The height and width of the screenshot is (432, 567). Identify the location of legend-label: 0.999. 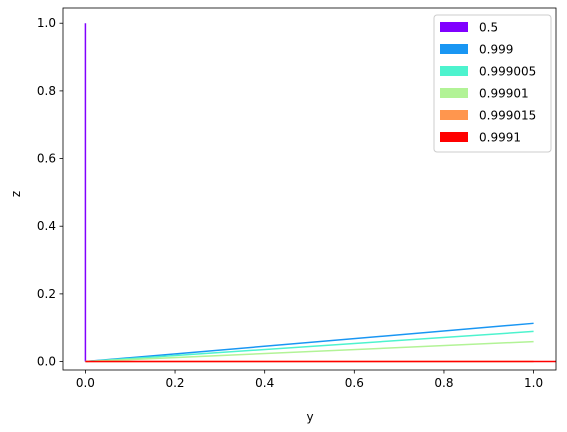
(496, 50).